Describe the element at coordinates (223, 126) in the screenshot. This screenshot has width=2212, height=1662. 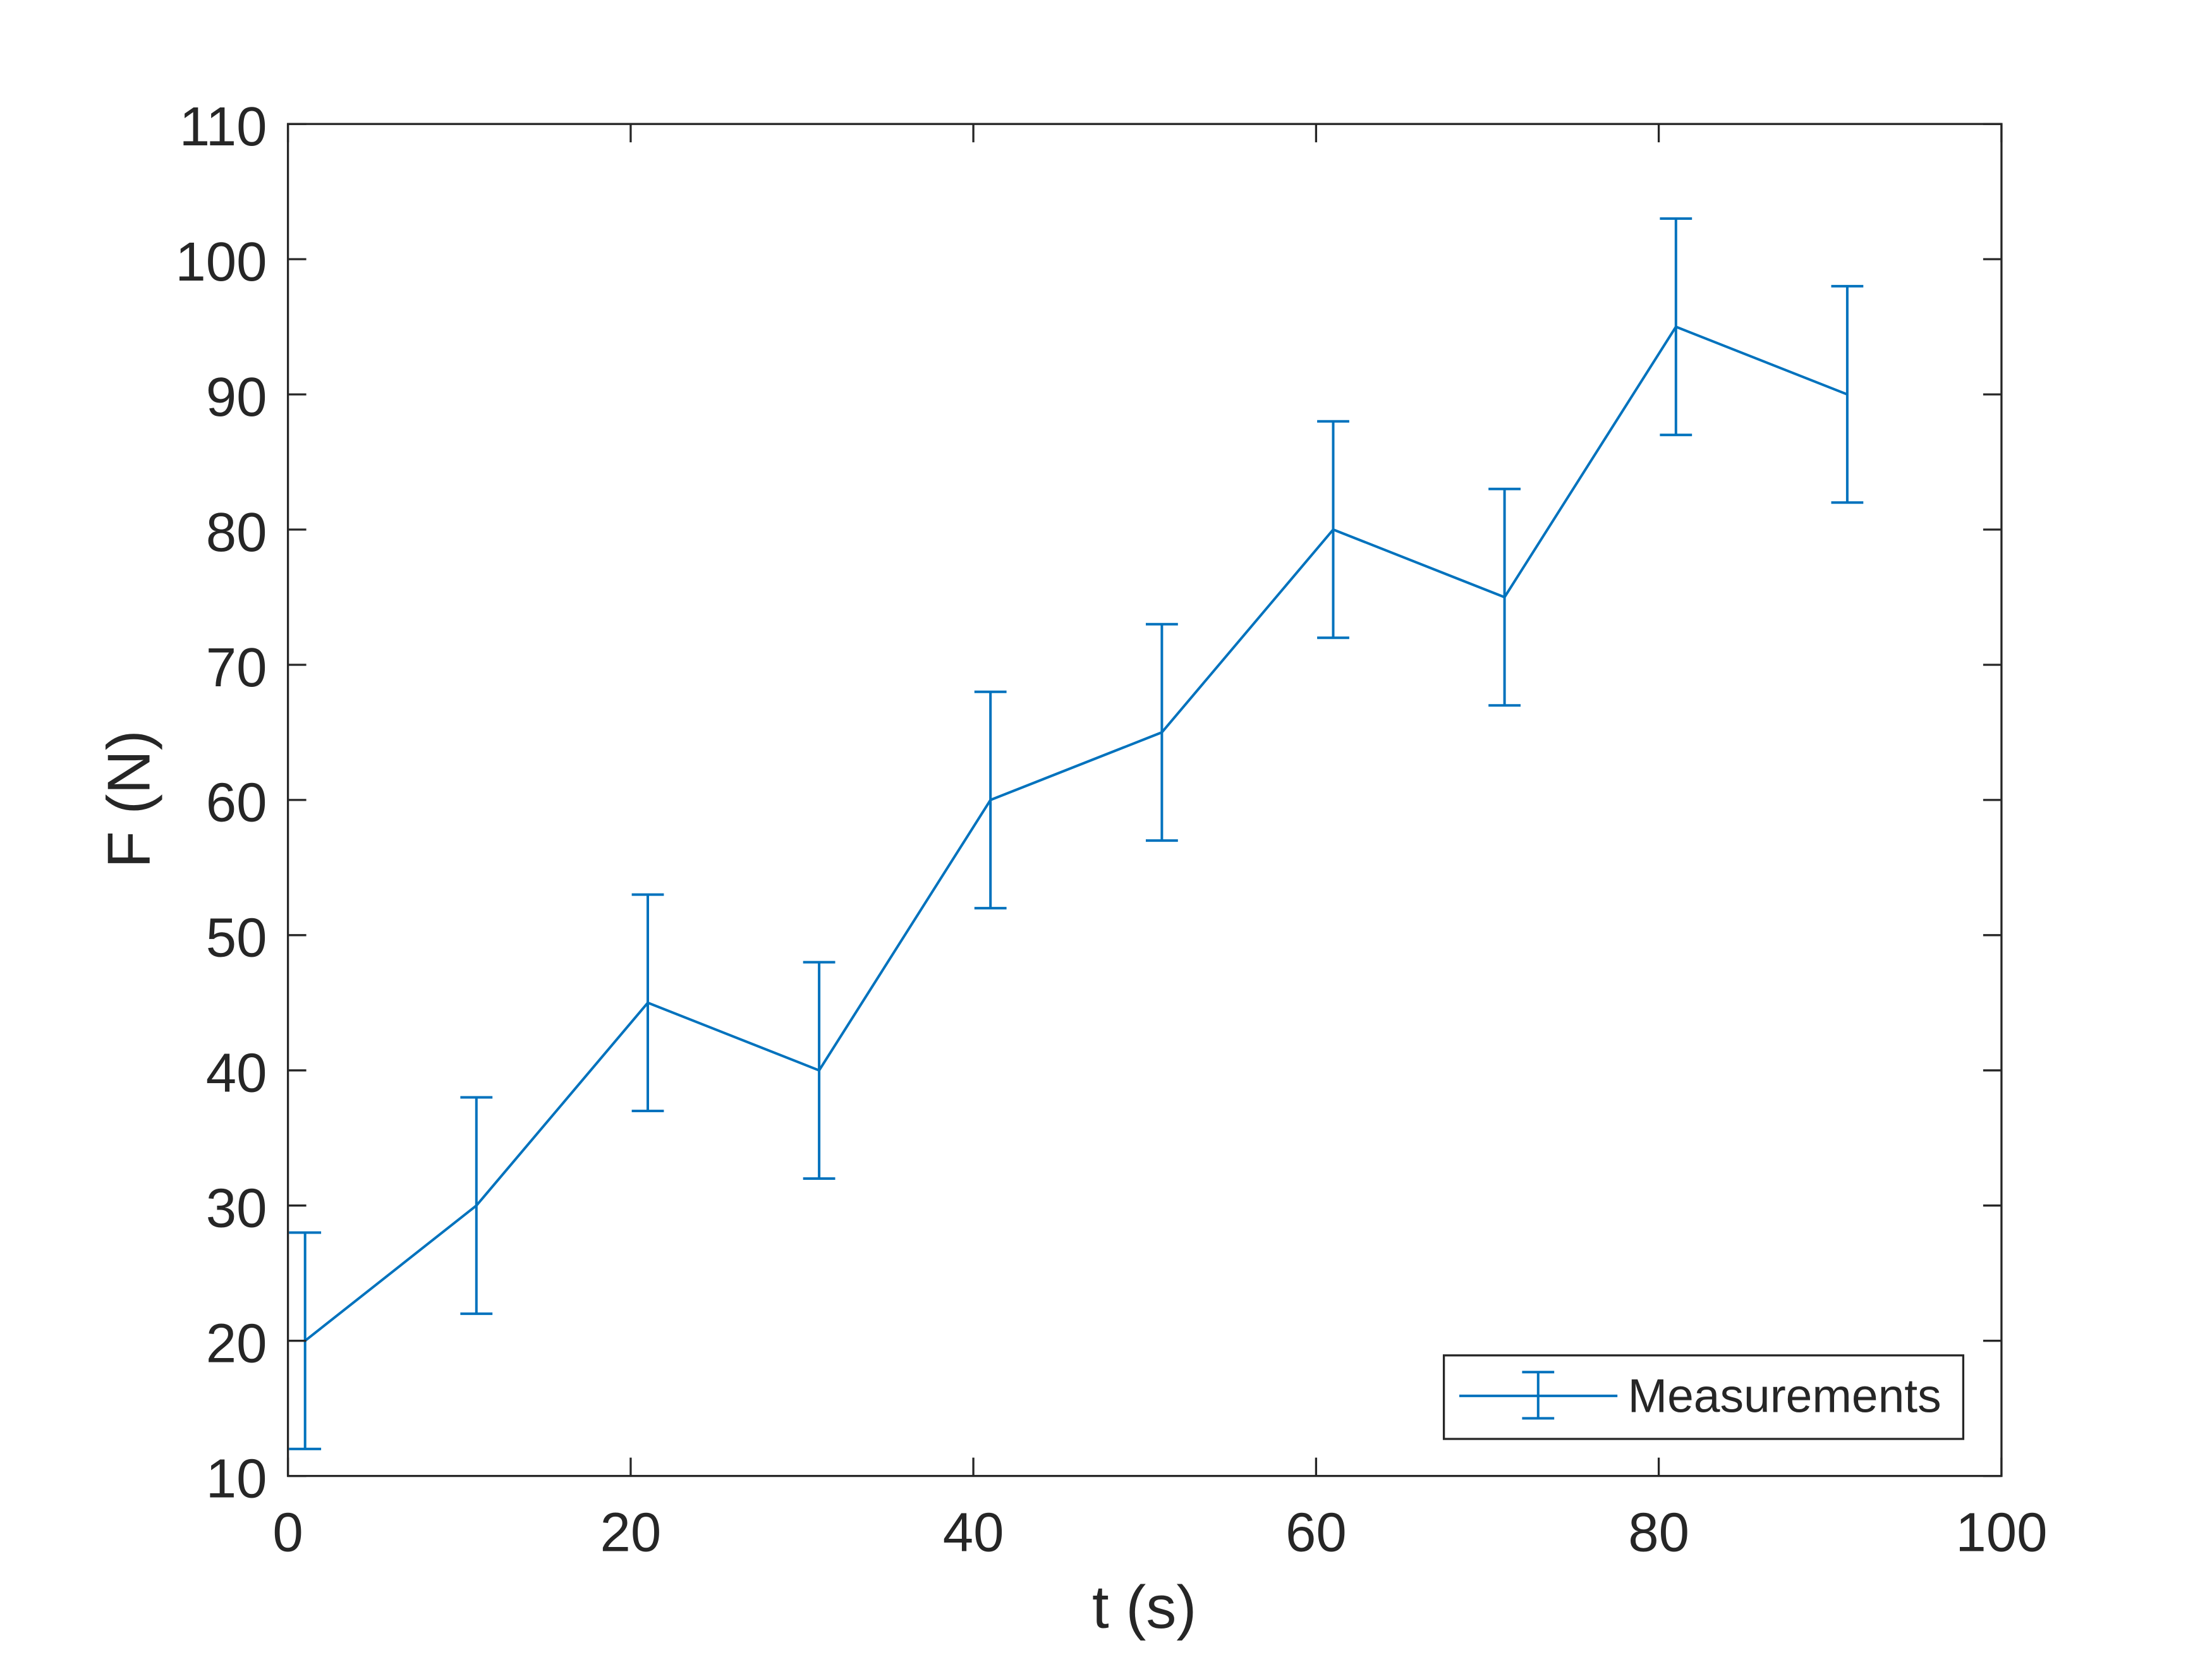
I see `svg-text: 110` at that location.